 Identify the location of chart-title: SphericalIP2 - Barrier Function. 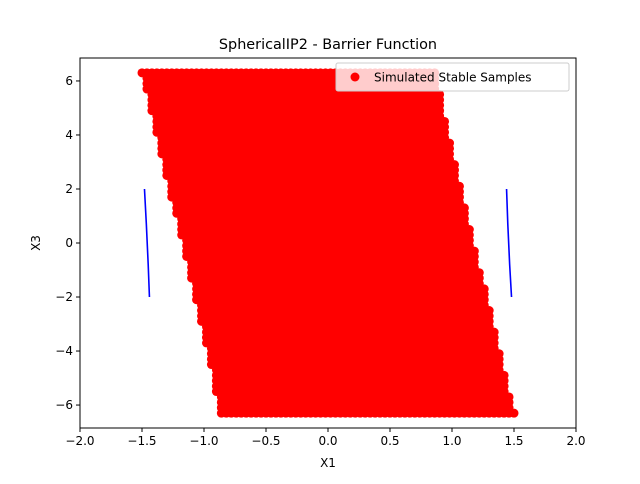
(328, 45).